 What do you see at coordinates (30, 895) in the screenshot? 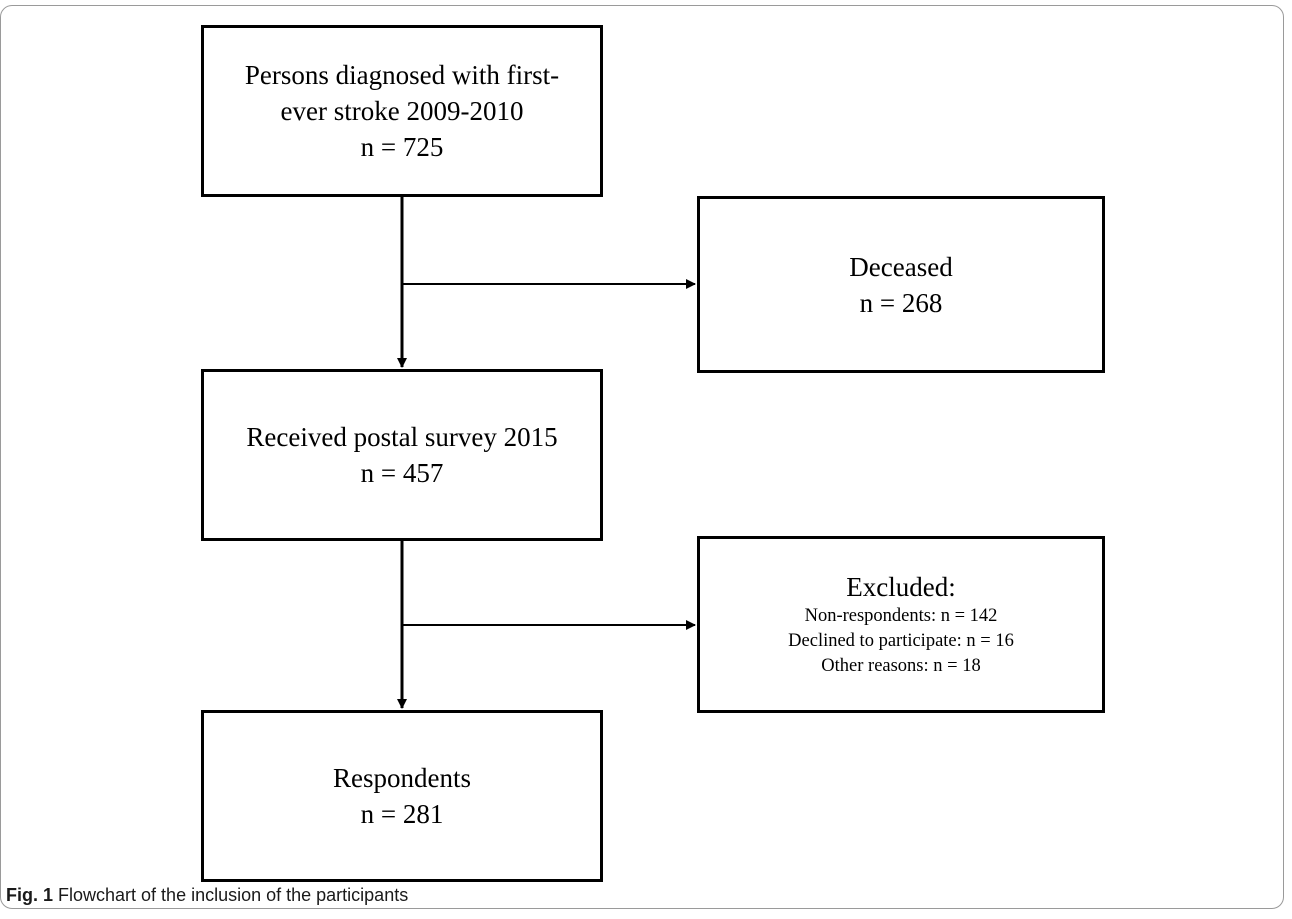
I see `figure-caption-label: Fig. 1` at bounding box center [30, 895].